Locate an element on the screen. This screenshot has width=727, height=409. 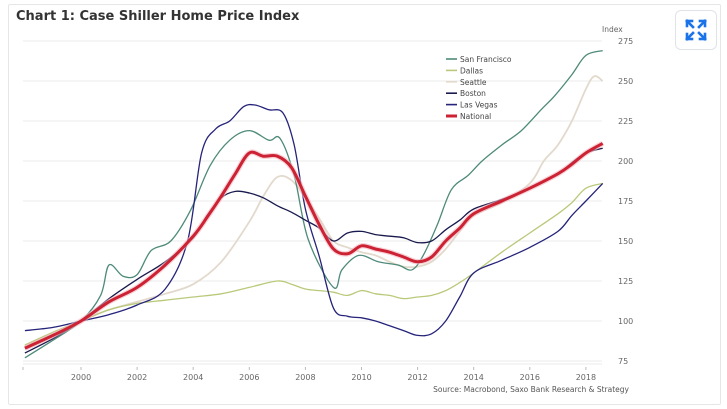
legend-item: San Francisco is located at coordinates (479, 59).